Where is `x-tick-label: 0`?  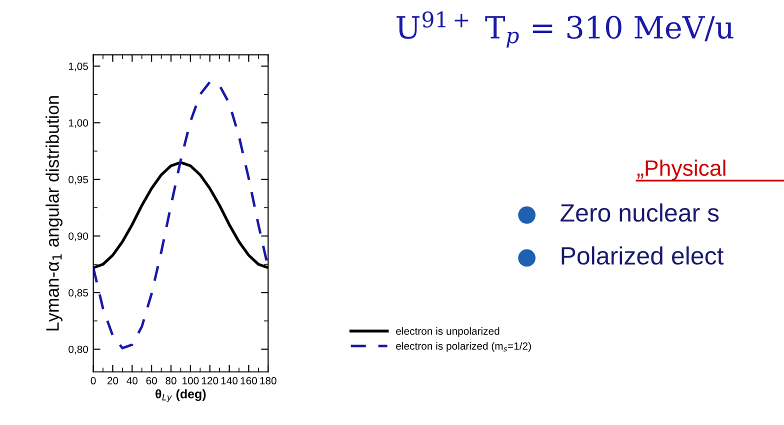
x-tick-label: 0 is located at coordinates (93, 380).